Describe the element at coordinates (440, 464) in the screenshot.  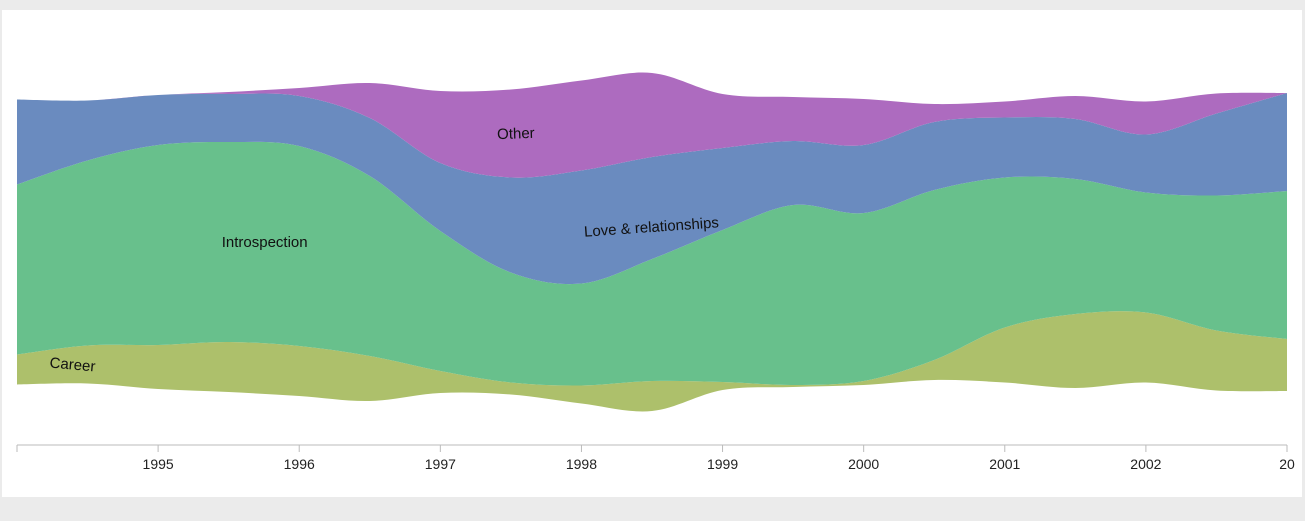
I see `x-tick-label: 1997` at that location.